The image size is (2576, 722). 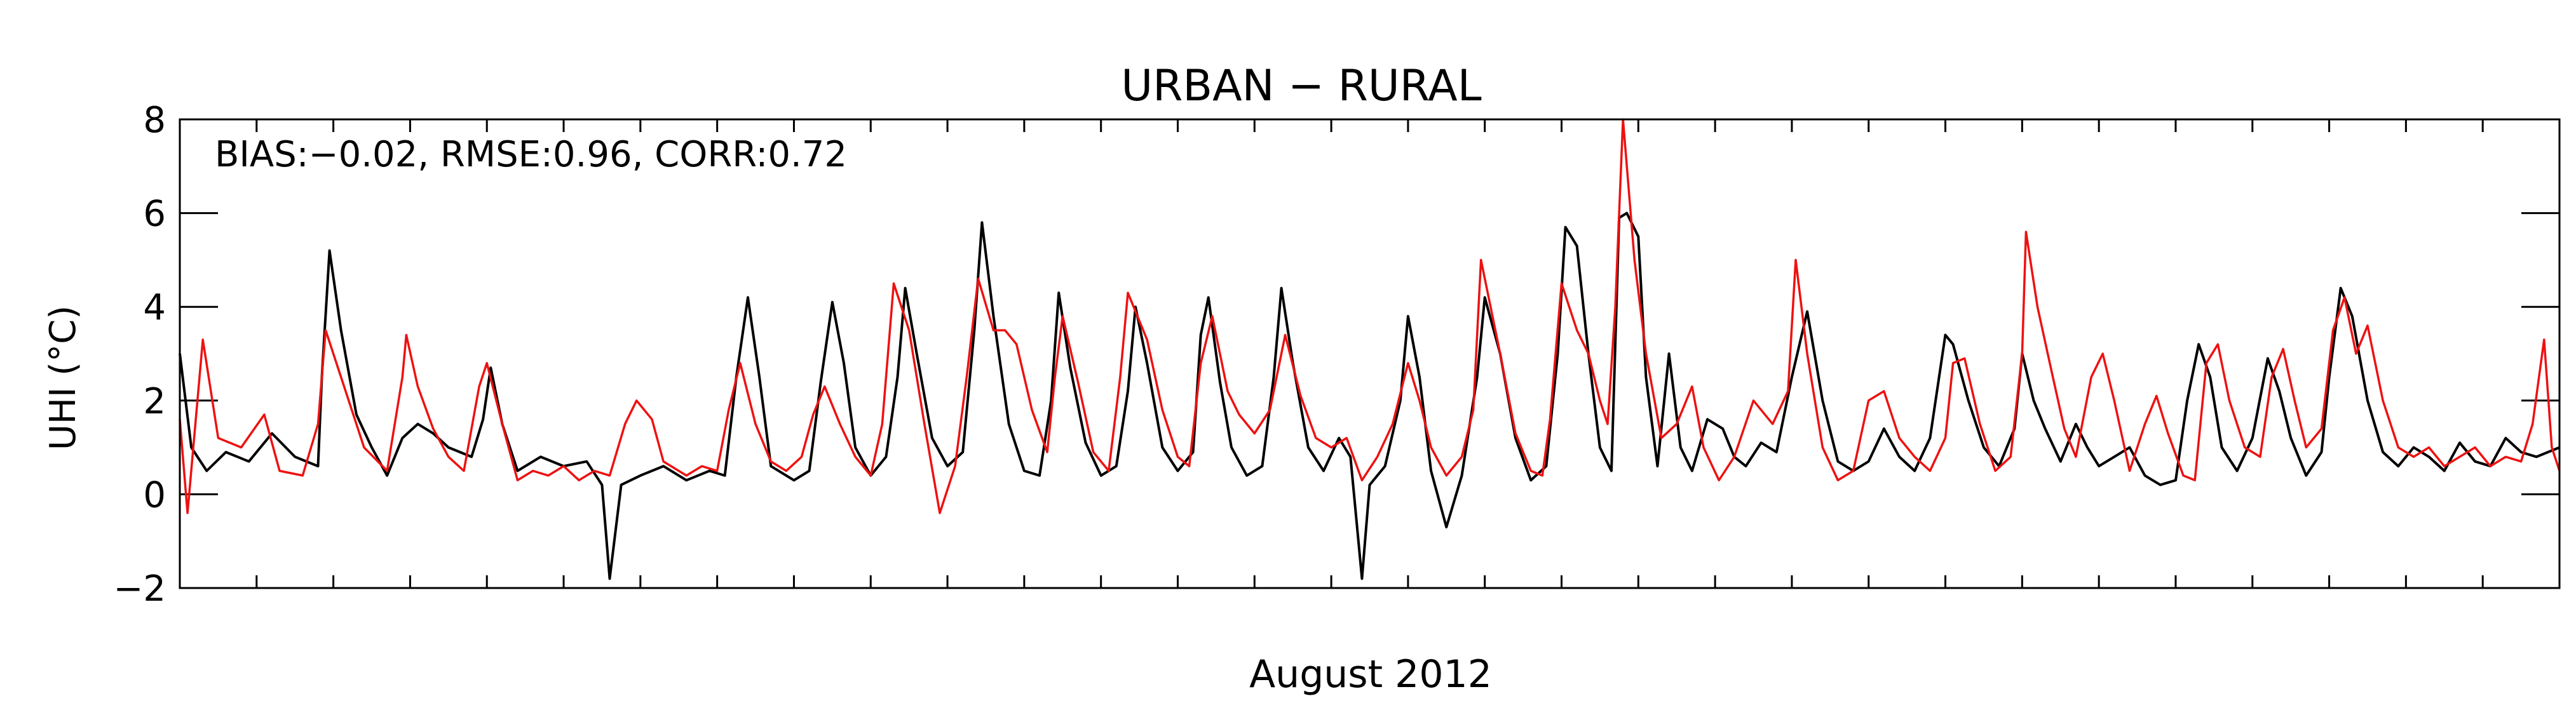 What do you see at coordinates (154, 307) in the screenshot?
I see `y-tick-label: 4` at bounding box center [154, 307].